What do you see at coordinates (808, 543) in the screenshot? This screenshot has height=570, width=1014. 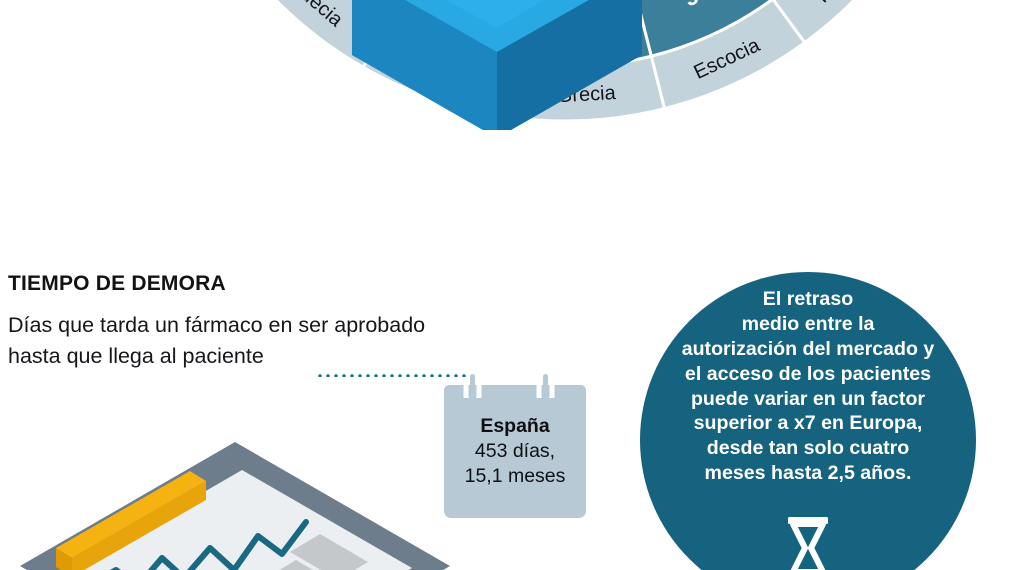 I see `hourglass-icon` at bounding box center [808, 543].